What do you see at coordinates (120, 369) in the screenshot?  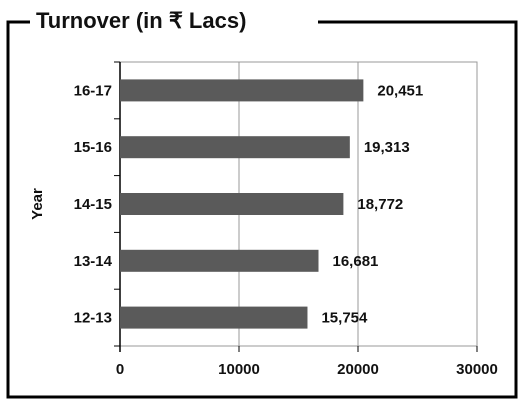 I see `x-tick-label: 0` at bounding box center [120, 369].